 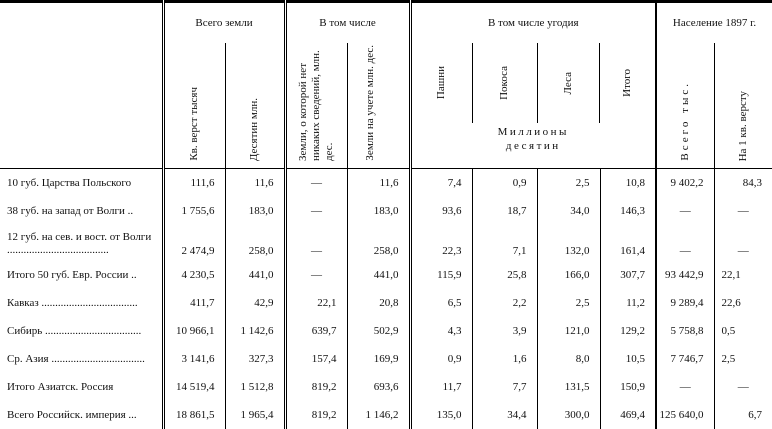 I want to click on cell-value: 469,4, so click(x=628, y=415).